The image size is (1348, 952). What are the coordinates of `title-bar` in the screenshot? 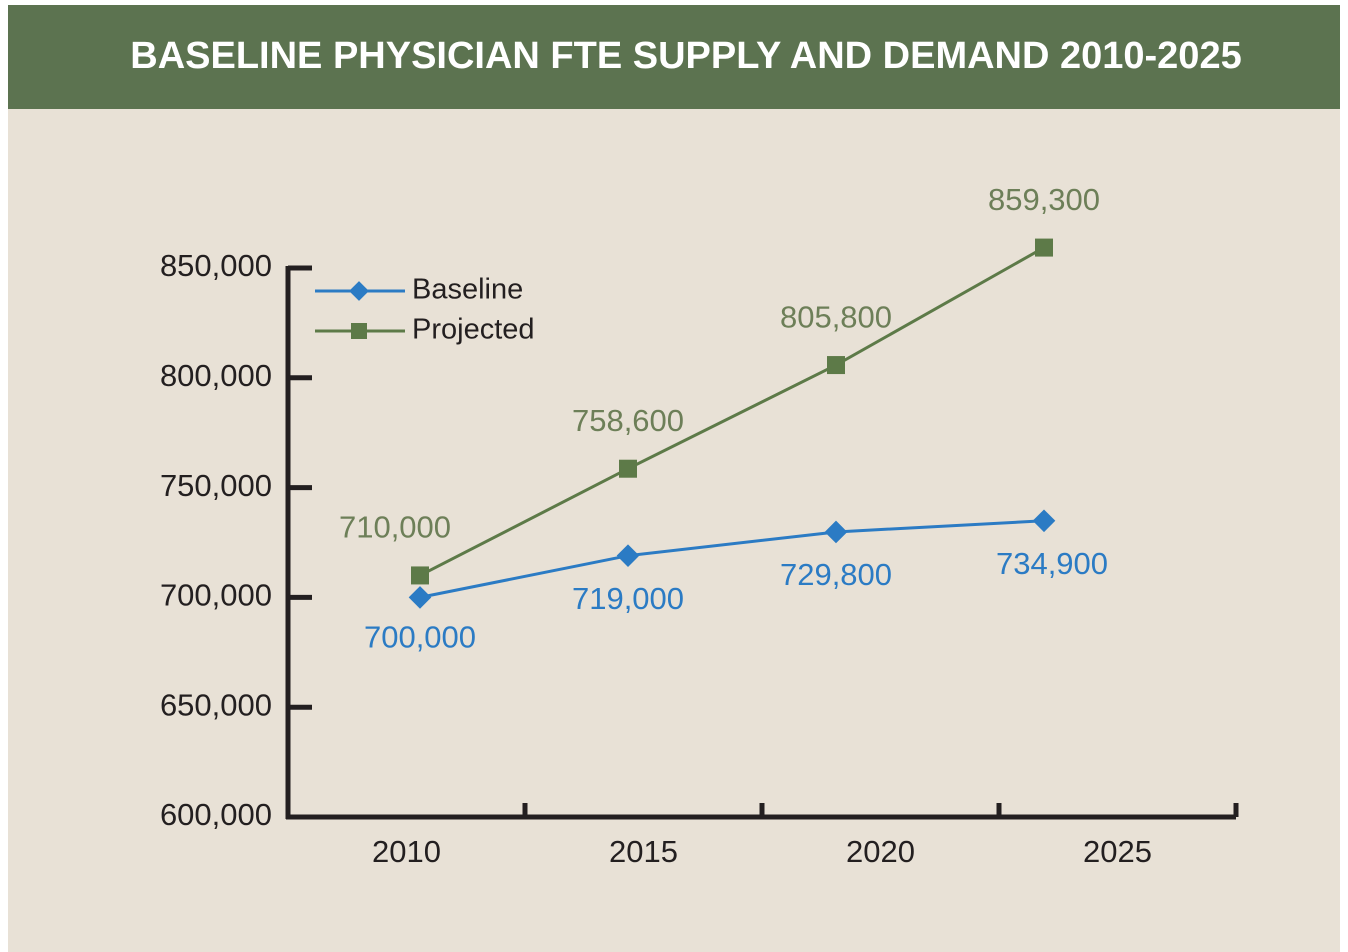 It's located at (674, 57).